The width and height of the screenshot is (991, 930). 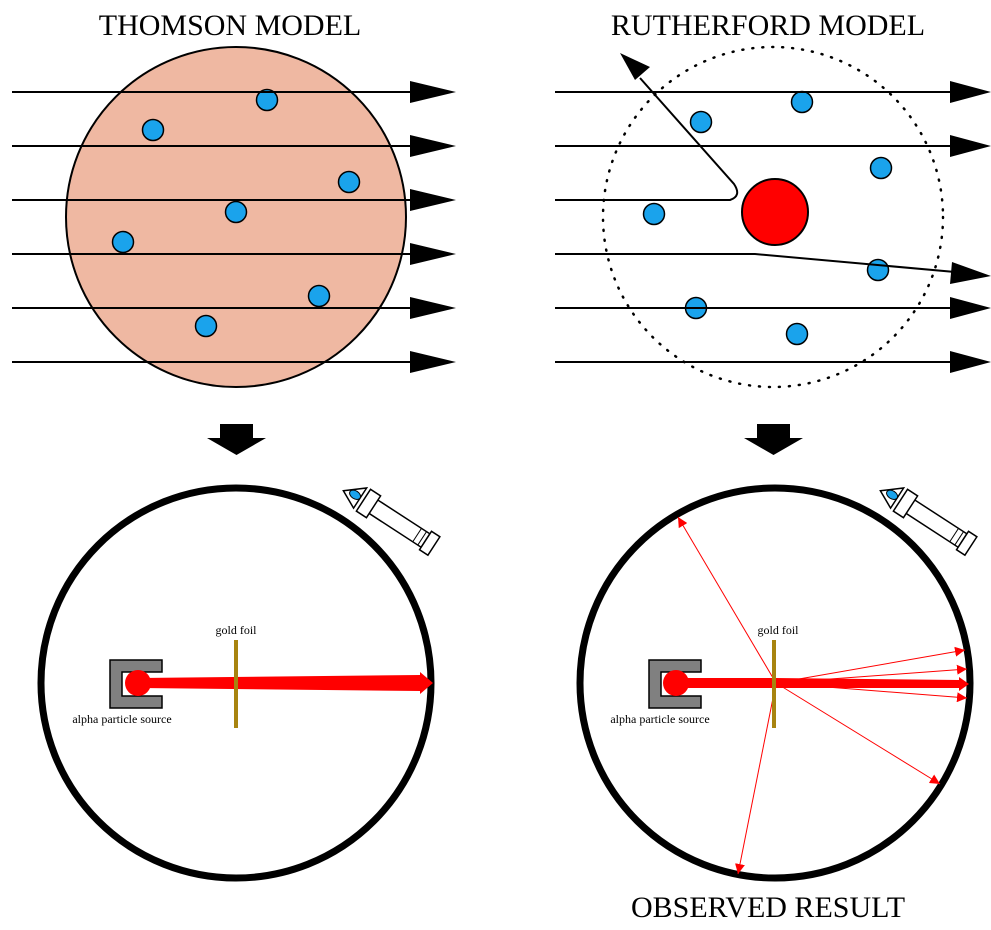 I want to click on nucleus, so click(x=775, y=212).